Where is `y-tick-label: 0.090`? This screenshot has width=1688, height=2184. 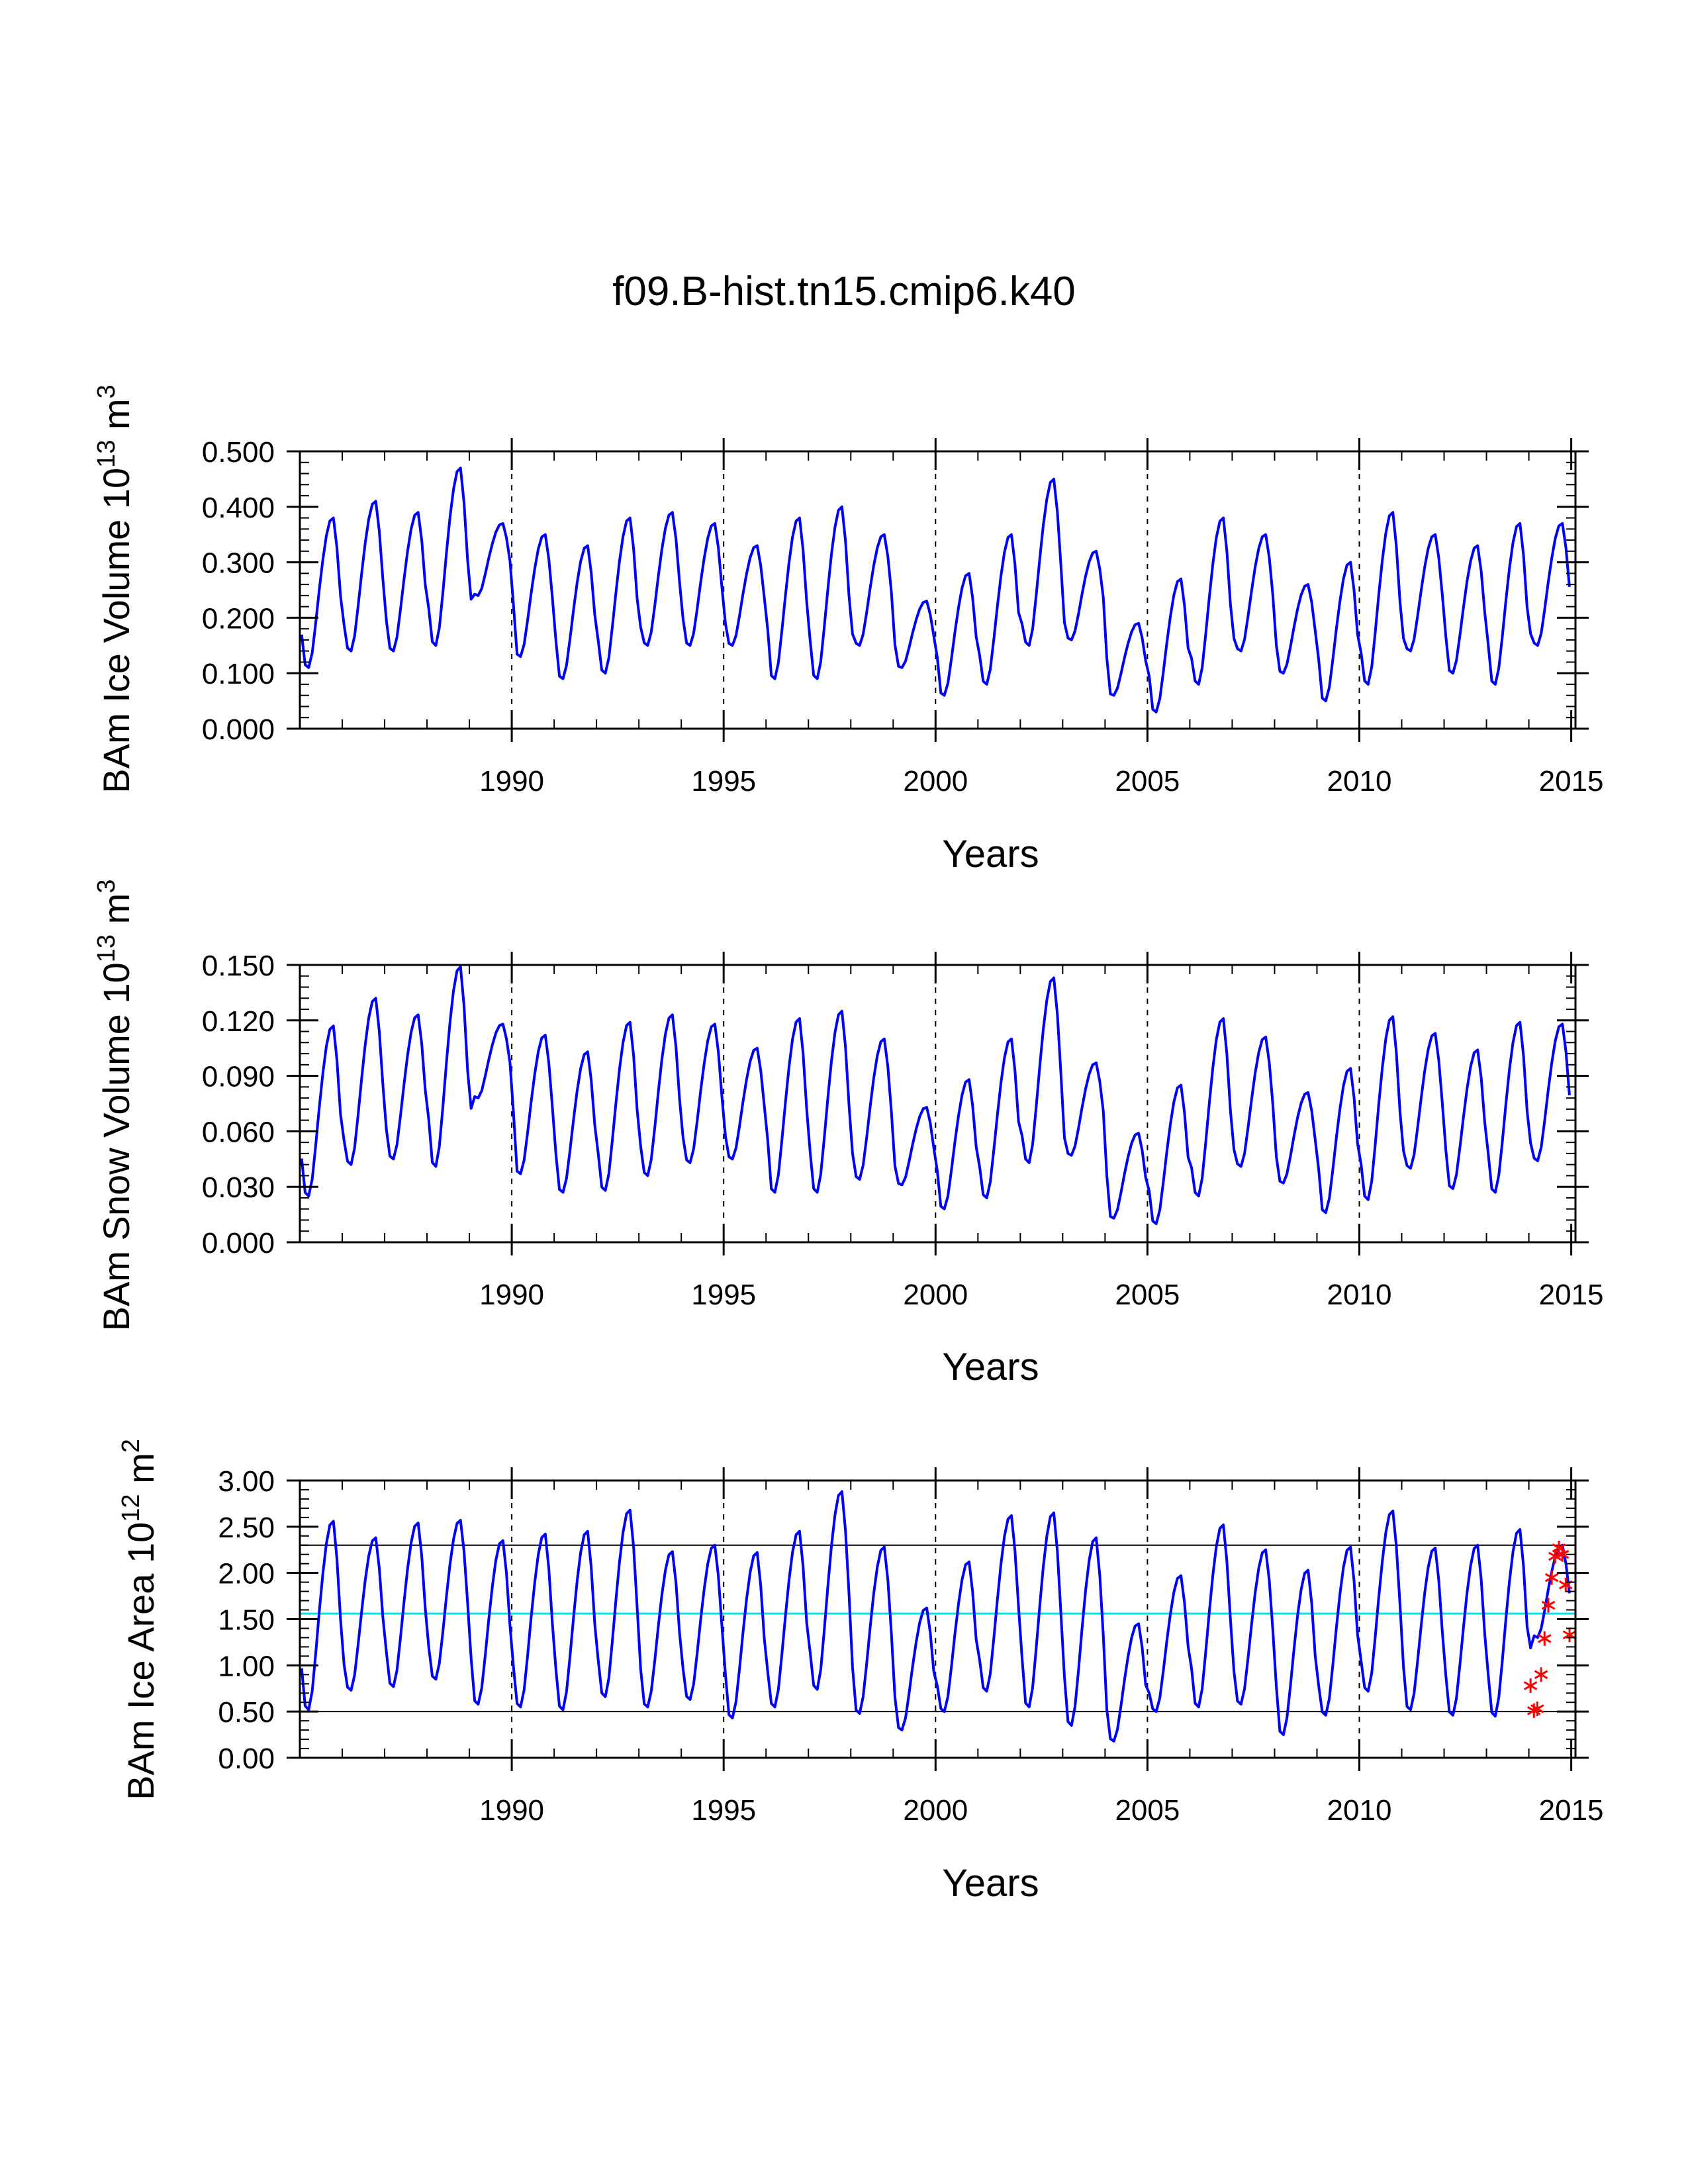
y-tick-label: 0.090 is located at coordinates (238, 1077).